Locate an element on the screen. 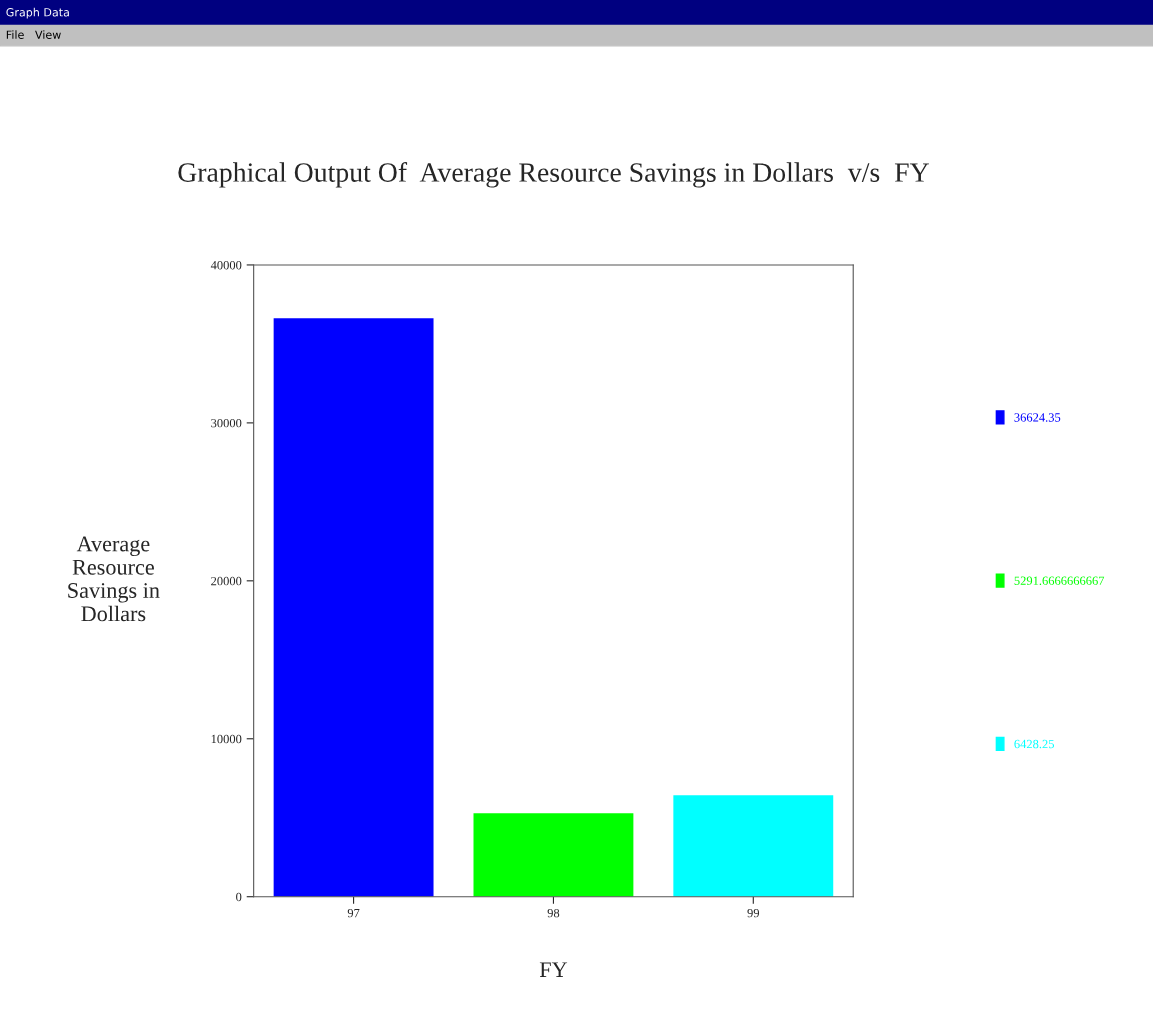 This screenshot has height=1019, width=1153. y-axis-title: Average Resource Savings in Dollars is located at coordinates (114, 579).